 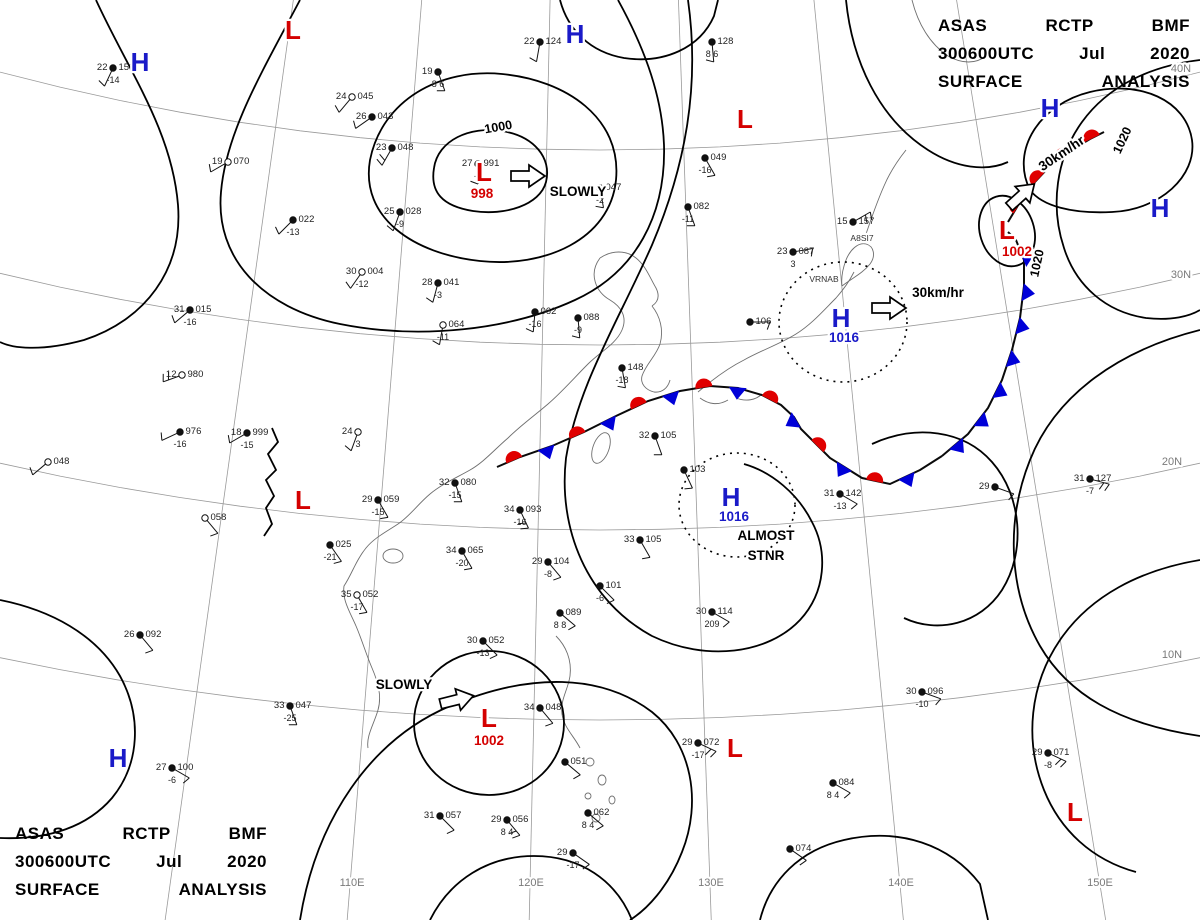 I want to click on station-temperature: 32, so click(x=444, y=482).